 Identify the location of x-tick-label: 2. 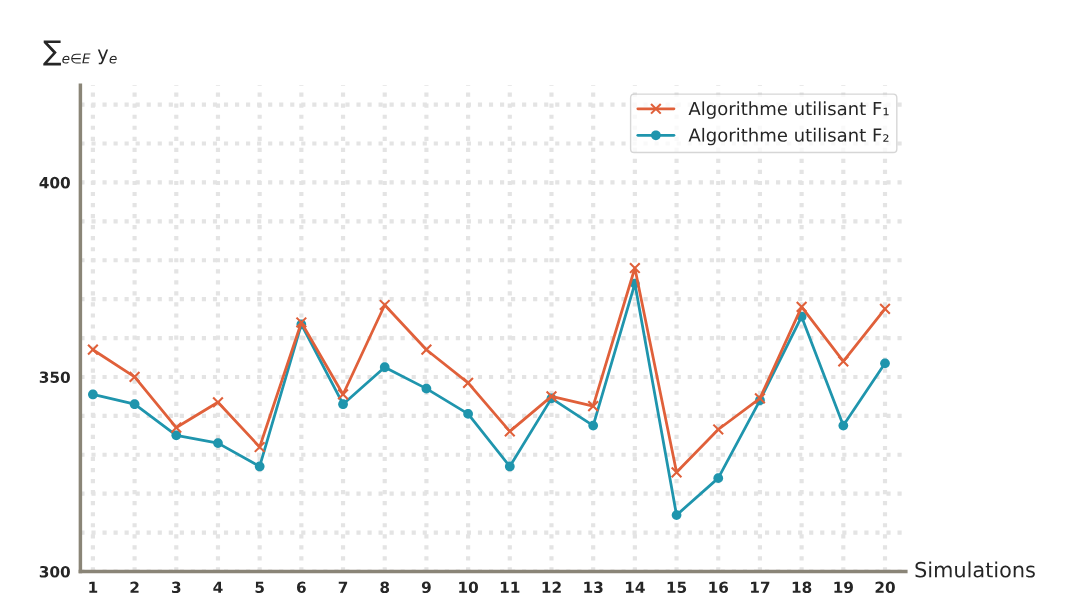
(134, 587).